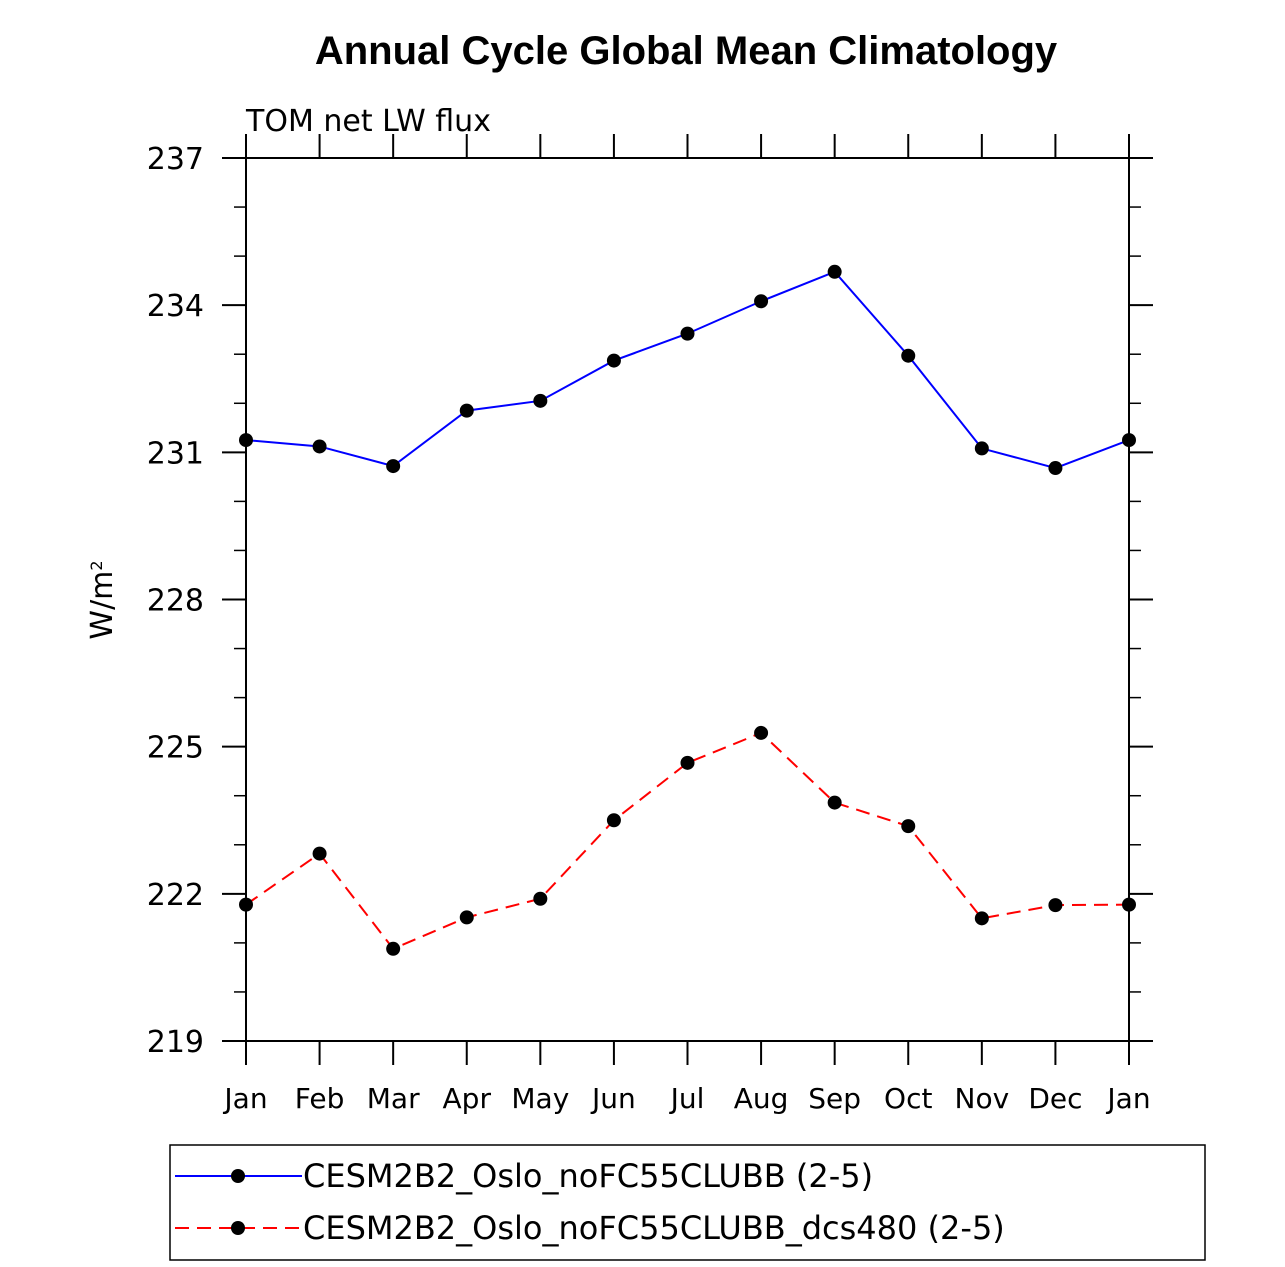 This screenshot has height=1267, width=1285. Describe the element at coordinates (982, 1098) in the screenshot. I see `x-tick-label: Nov` at that location.